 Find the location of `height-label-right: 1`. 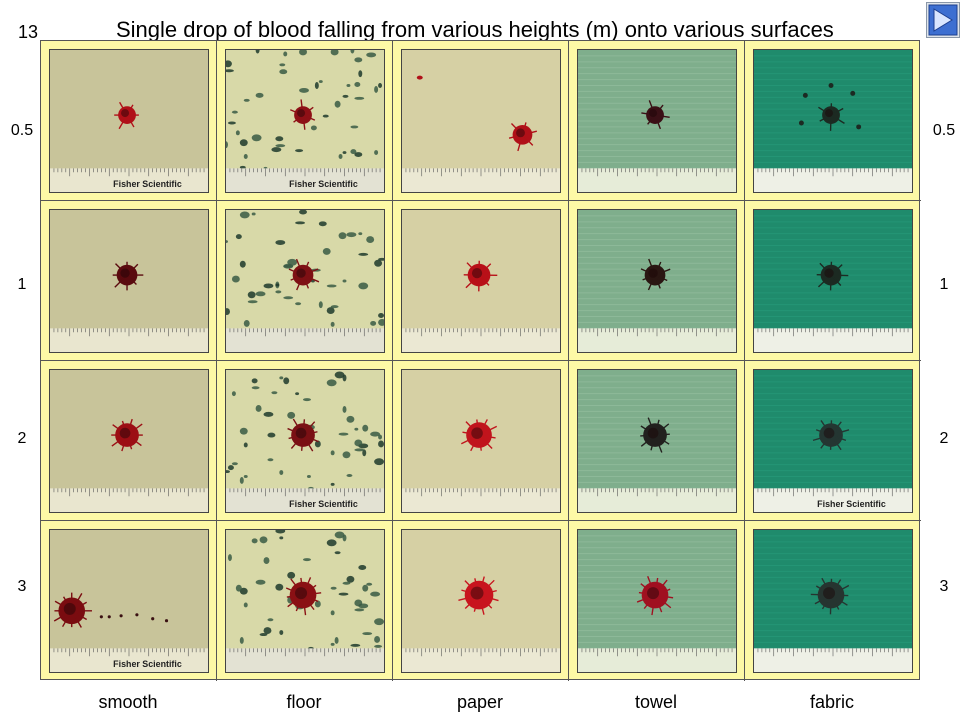

height-label-right: 1 is located at coordinates (944, 284).